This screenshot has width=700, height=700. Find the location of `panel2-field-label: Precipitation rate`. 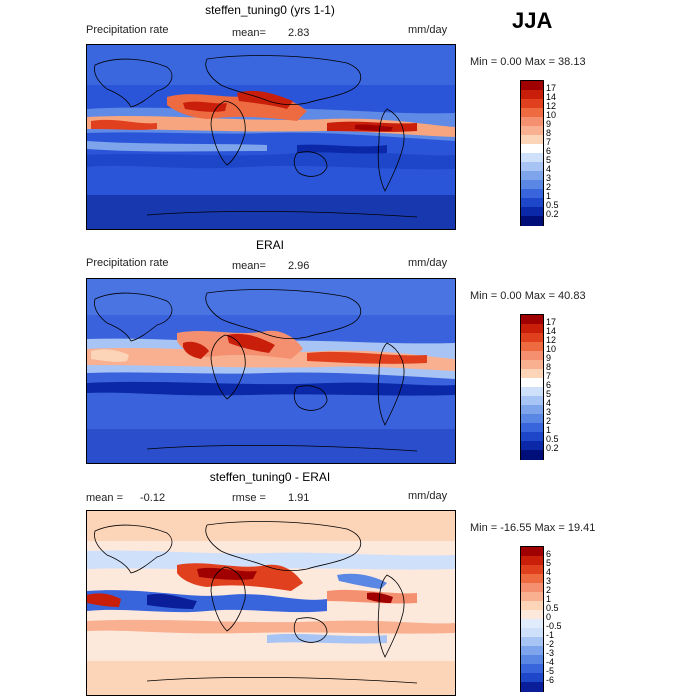

panel2-field-label: Precipitation rate is located at coordinates (127, 263).